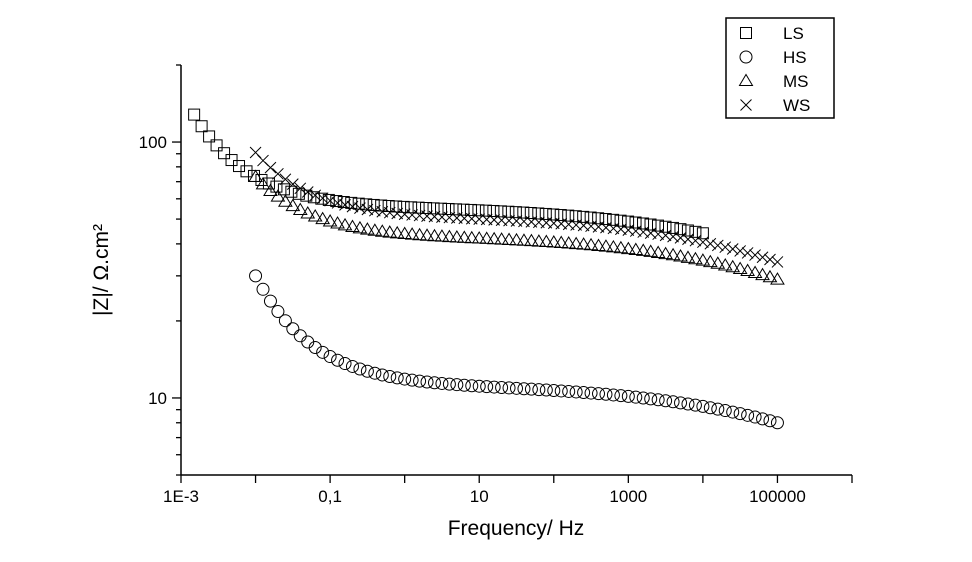 The height and width of the screenshot is (562, 972). Describe the element at coordinates (780, 68) in the screenshot. I see `legend: LS HS MS WS` at that location.